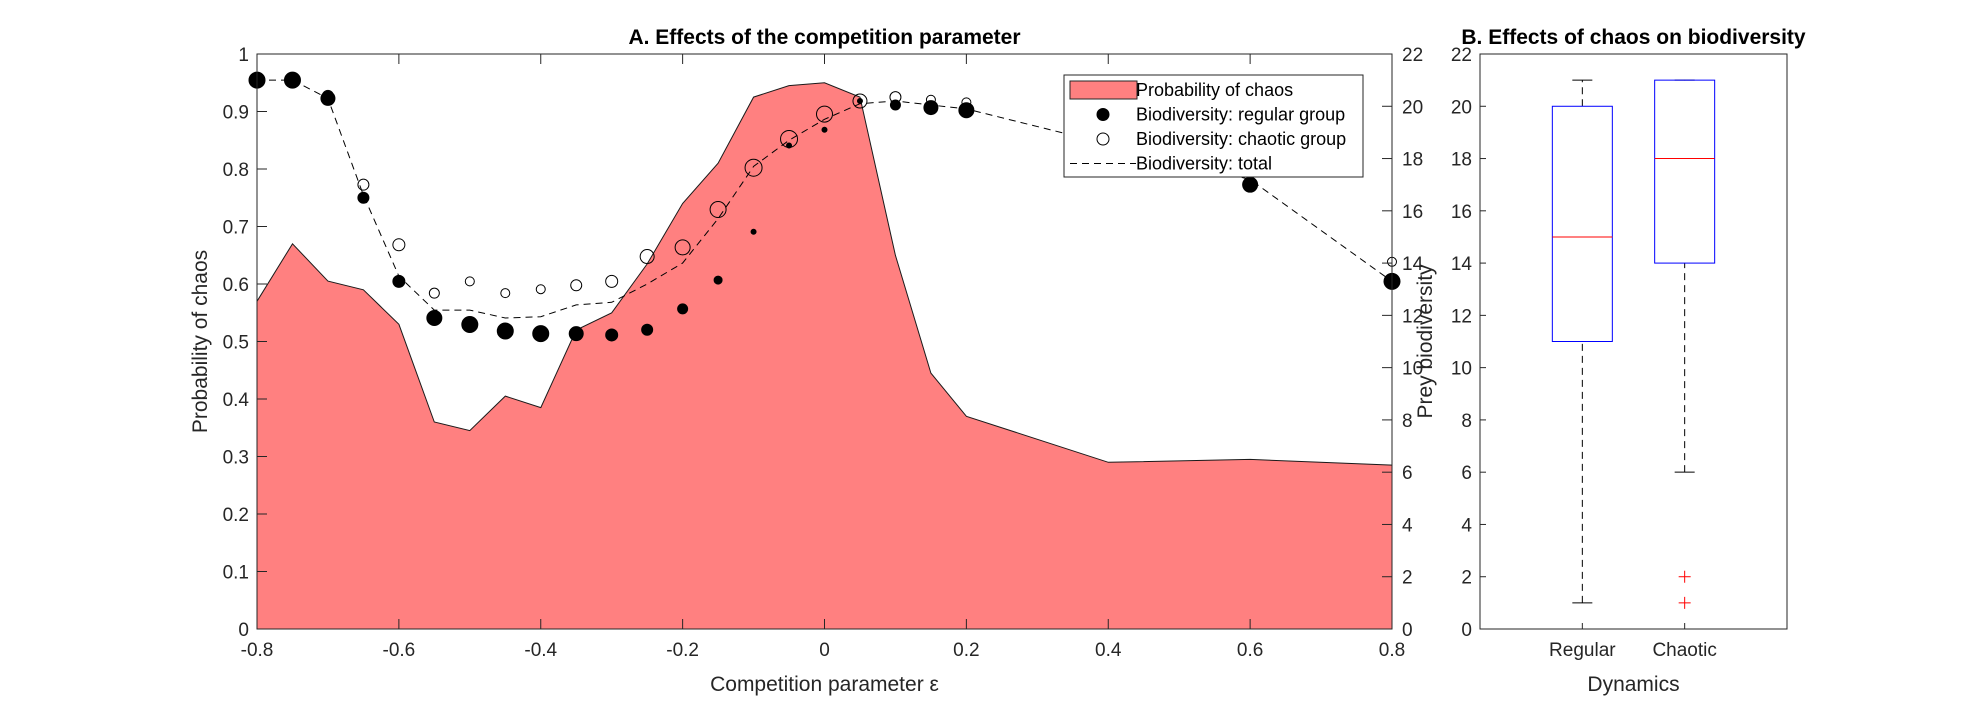 This screenshot has height=707, width=1977. I want to click on x-tick-label: 0, so click(824, 650).